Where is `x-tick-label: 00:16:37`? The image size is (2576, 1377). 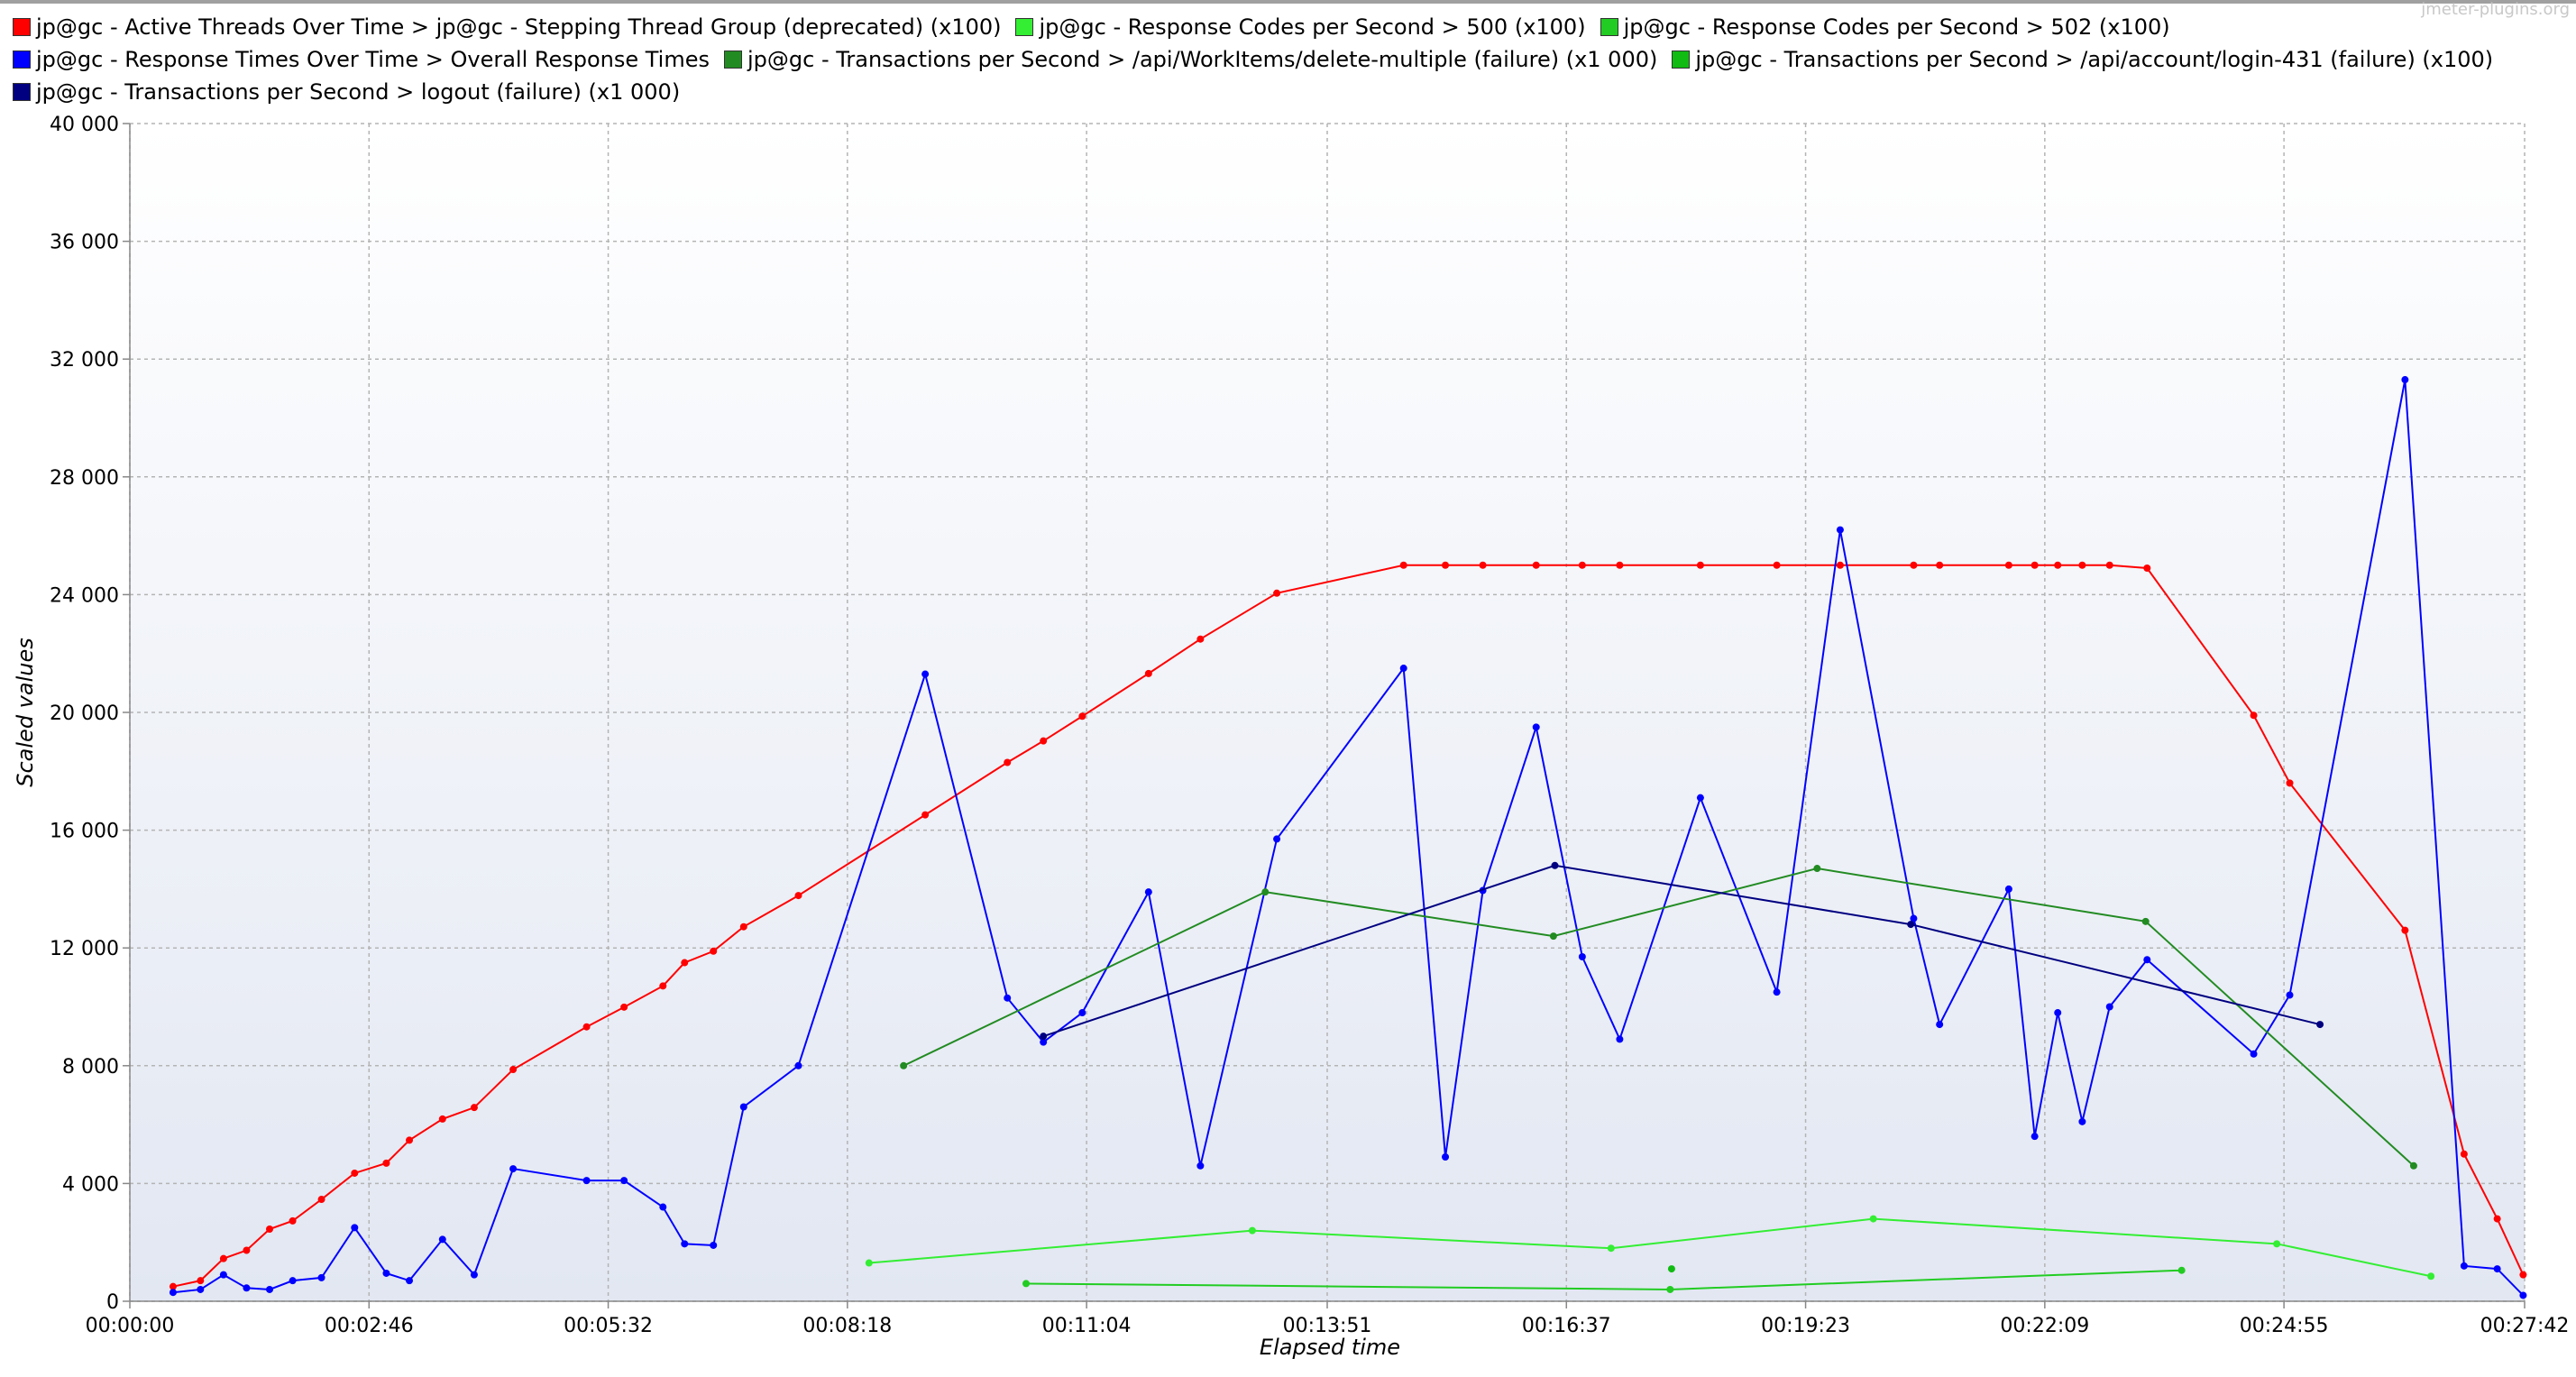 x-tick-label: 00:16:37 is located at coordinates (1566, 1326).